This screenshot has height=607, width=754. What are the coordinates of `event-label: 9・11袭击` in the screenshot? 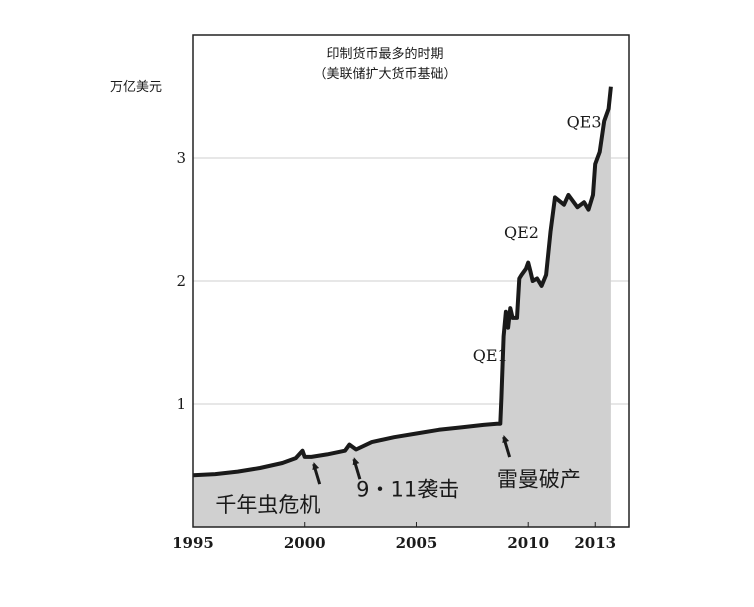 It's located at (407, 489).